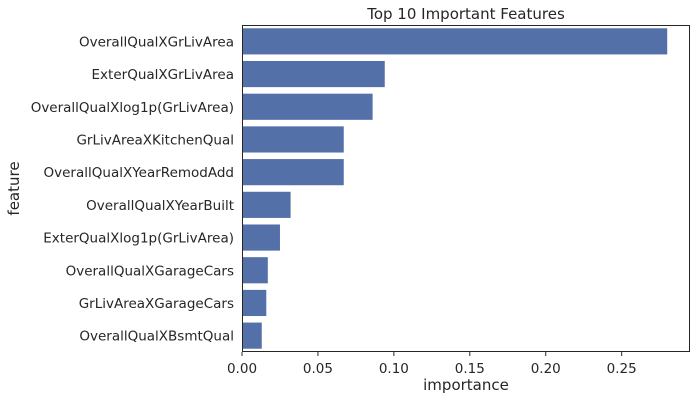  What do you see at coordinates (432, 364) in the screenshot?
I see `x-ticks-group: 0.00 0.05 0.10 0.15 0.20 0.25` at bounding box center [432, 364].